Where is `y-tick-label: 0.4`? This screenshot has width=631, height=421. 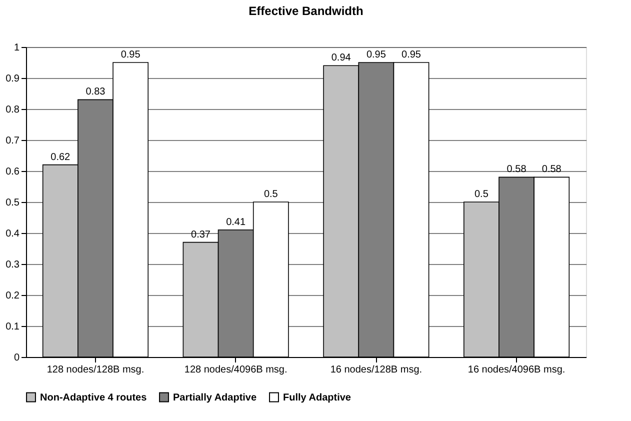
y-tick-label: 0.4 is located at coordinates (13, 234).